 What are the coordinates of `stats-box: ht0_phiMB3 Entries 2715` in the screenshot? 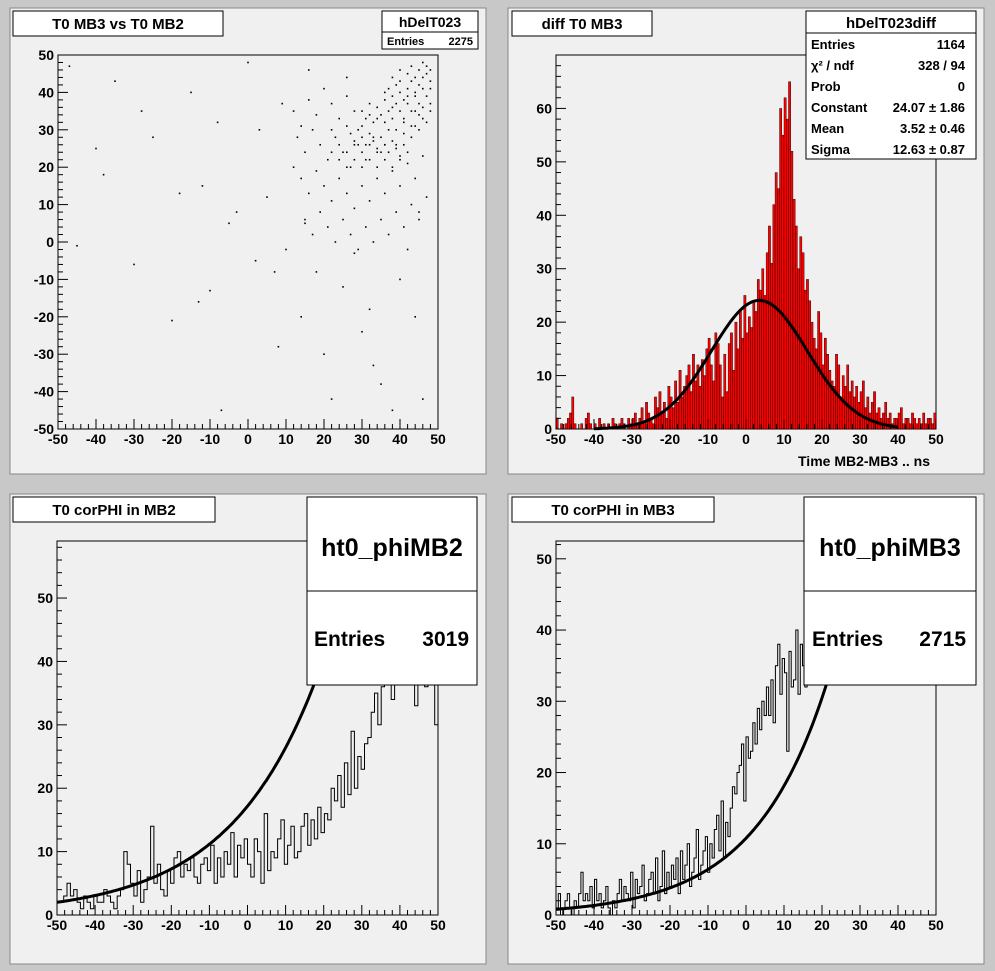 It's located at (890, 591).